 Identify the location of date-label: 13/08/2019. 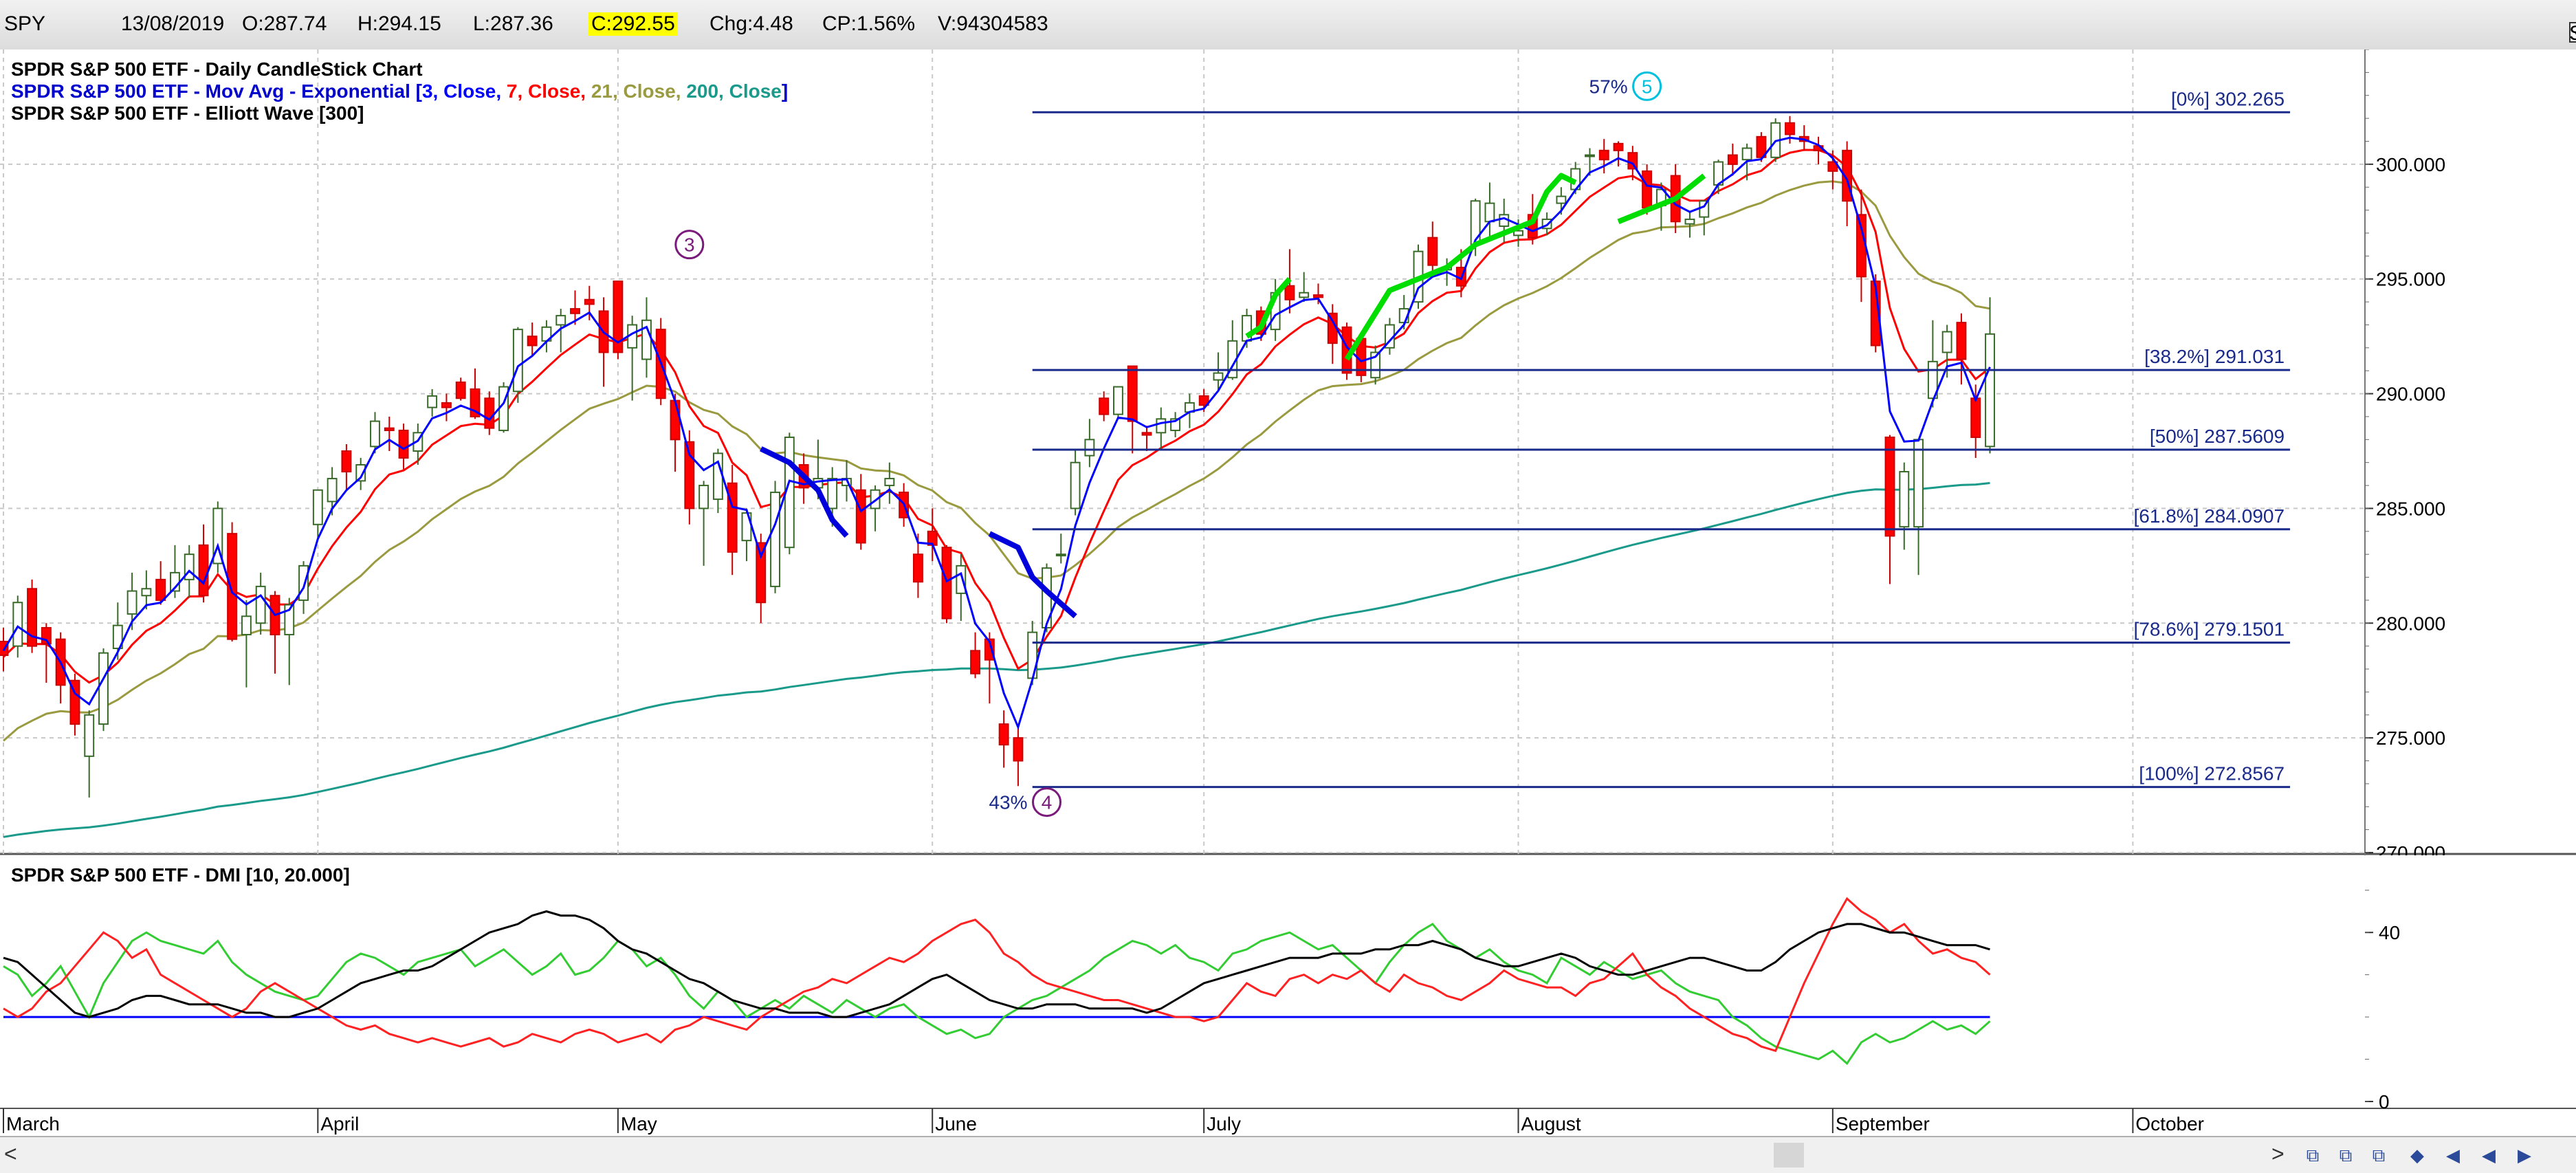
(173, 23).